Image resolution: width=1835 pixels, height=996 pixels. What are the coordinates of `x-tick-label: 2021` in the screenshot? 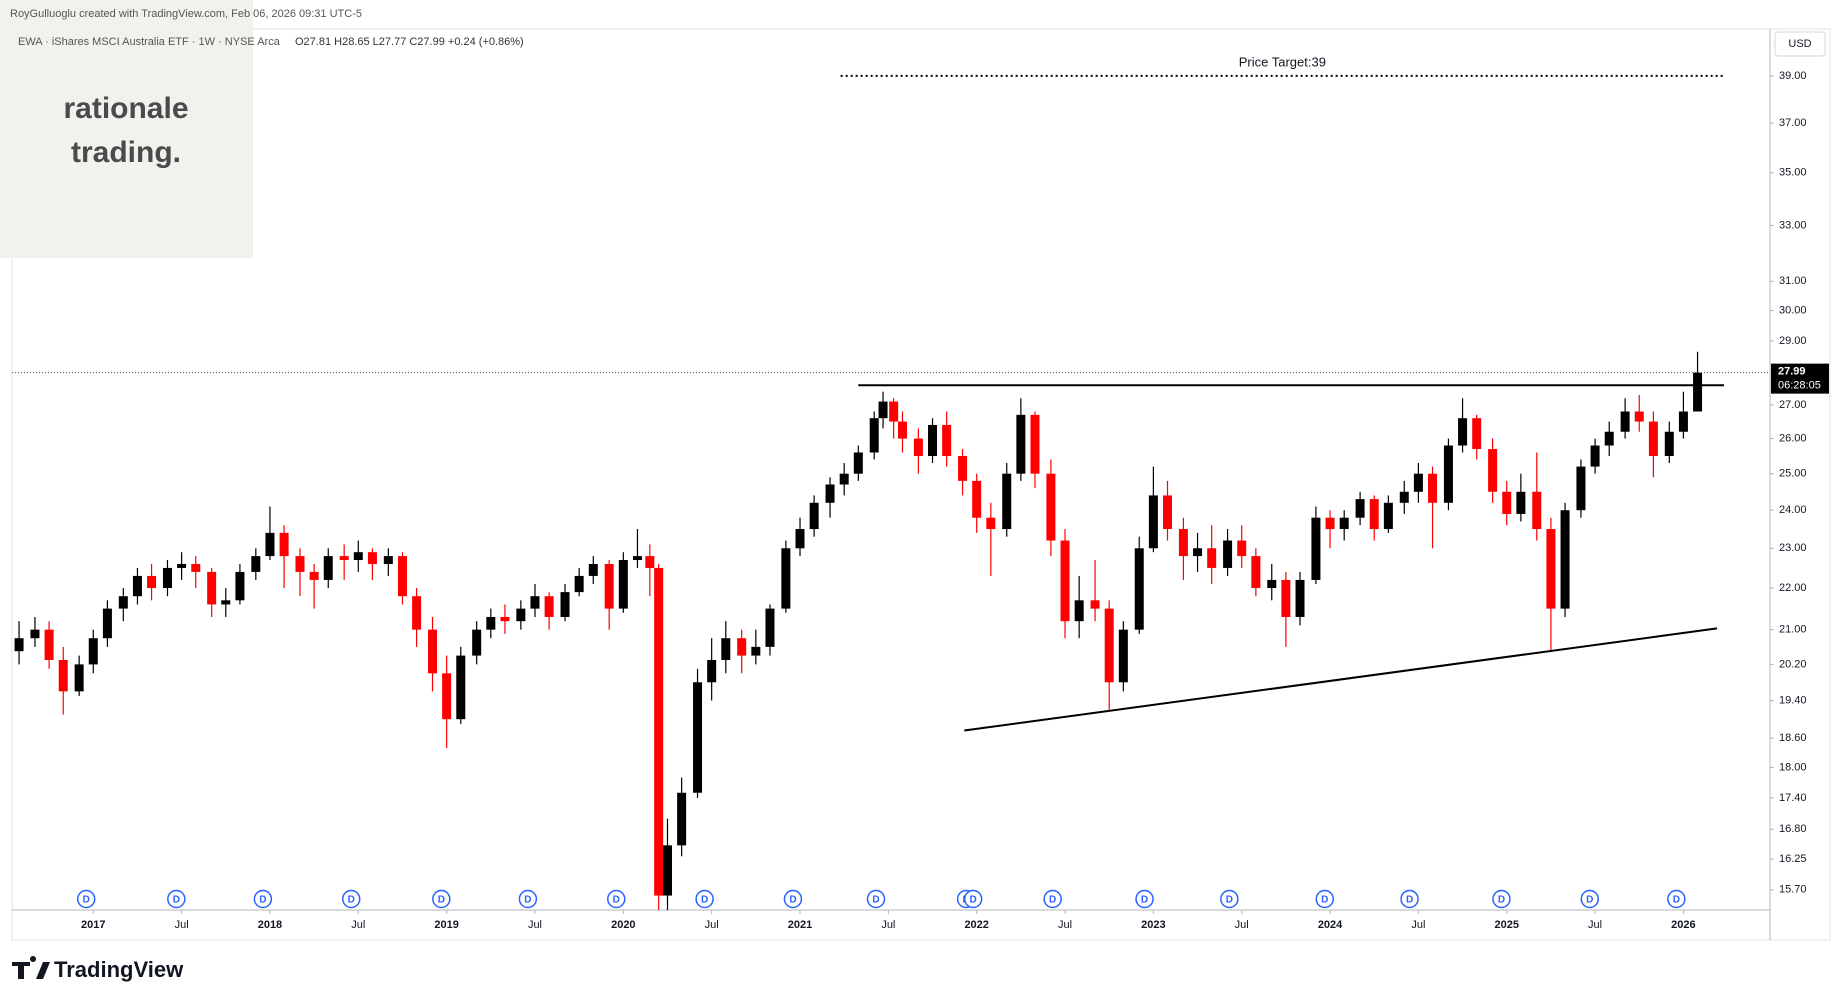 It's located at (800, 925).